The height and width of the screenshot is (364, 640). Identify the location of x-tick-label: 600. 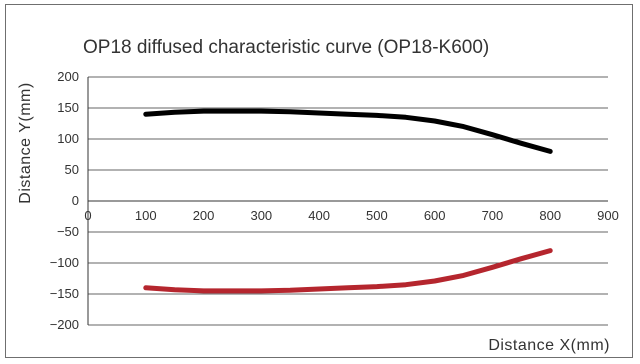
(435, 215).